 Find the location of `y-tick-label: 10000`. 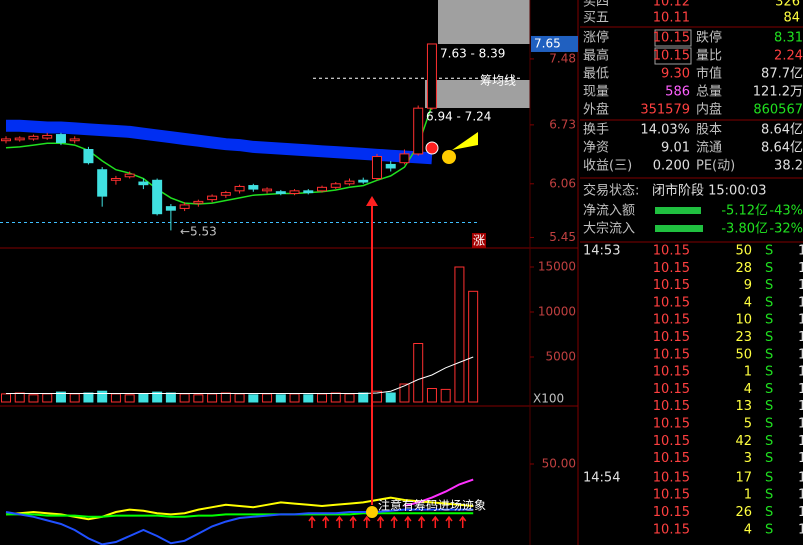

y-tick-label: 10000 is located at coordinates (557, 312).